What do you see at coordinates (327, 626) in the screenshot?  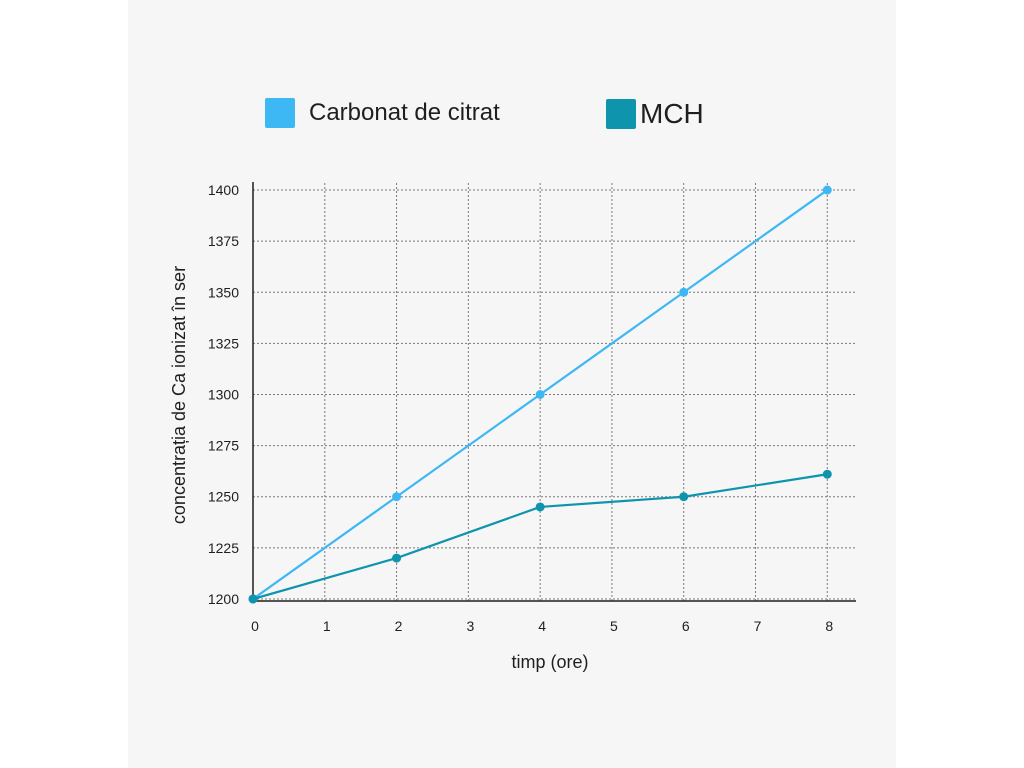 I see `x-tick-label: 1` at bounding box center [327, 626].